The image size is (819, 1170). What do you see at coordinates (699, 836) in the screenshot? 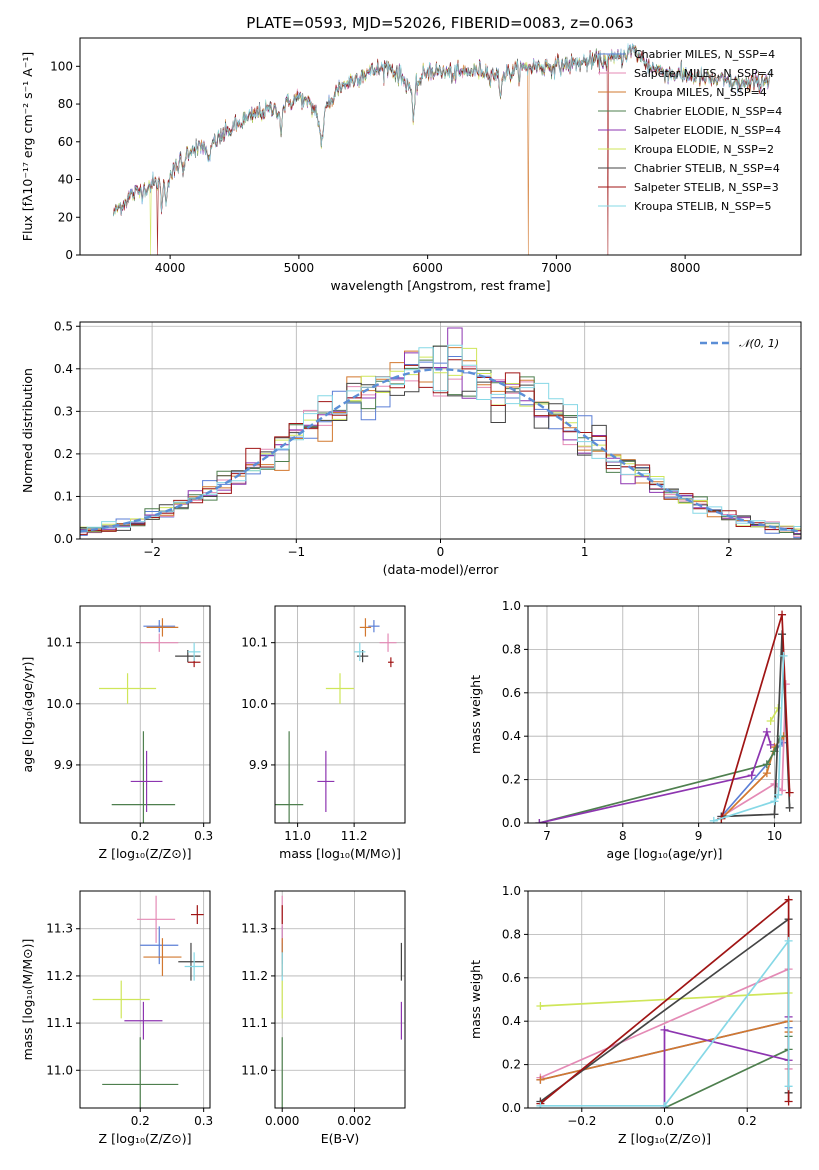
I see `x-tick-label: 9` at bounding box center [699, 836].